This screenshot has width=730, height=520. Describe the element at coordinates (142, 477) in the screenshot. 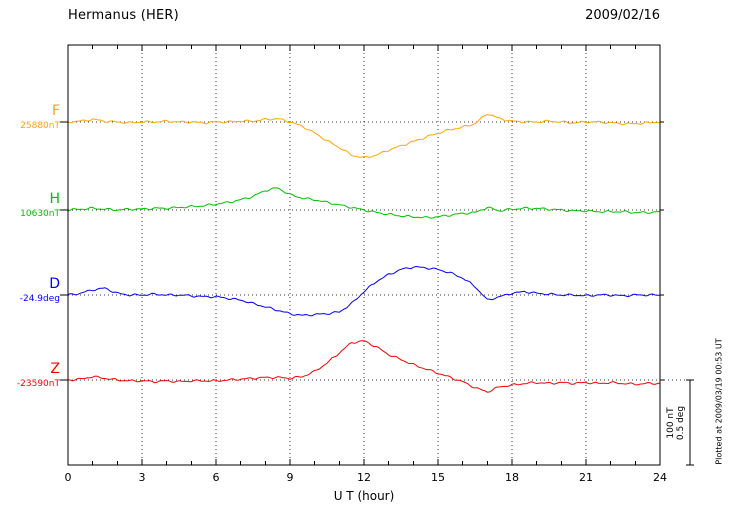

I see `x-tick-label: 3` at that location.